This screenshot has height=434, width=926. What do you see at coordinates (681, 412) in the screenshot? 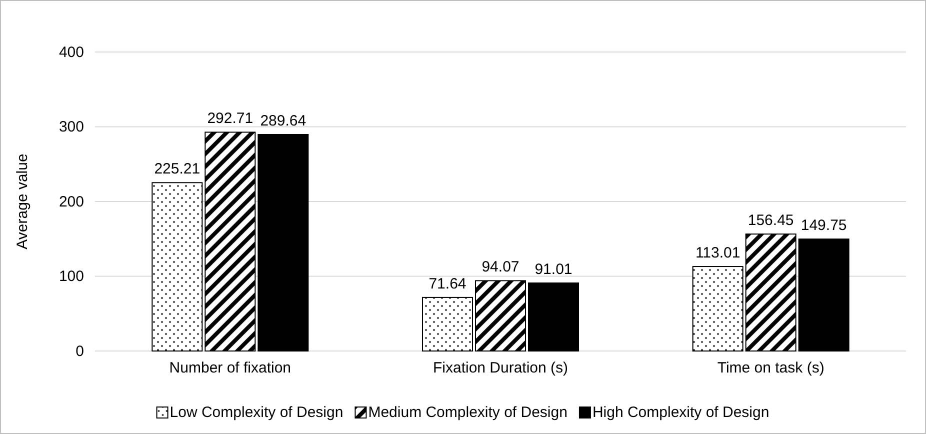
I see `legend-label: High Complexity of Design` at bounding box center [681, 412].